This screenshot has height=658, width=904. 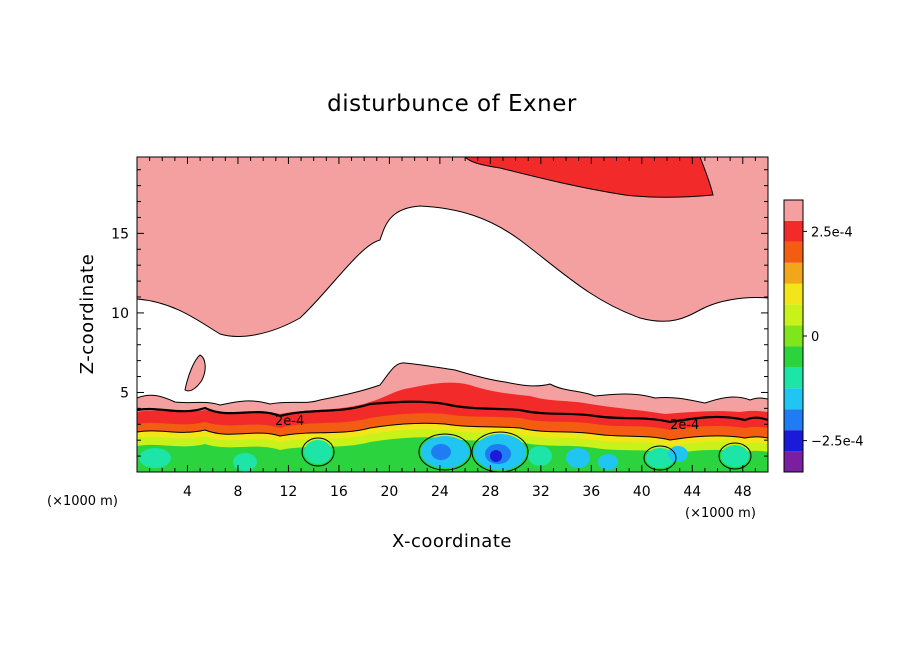 I want to click on x-axis-title: X-coordinate, so click(x=452, y=541).